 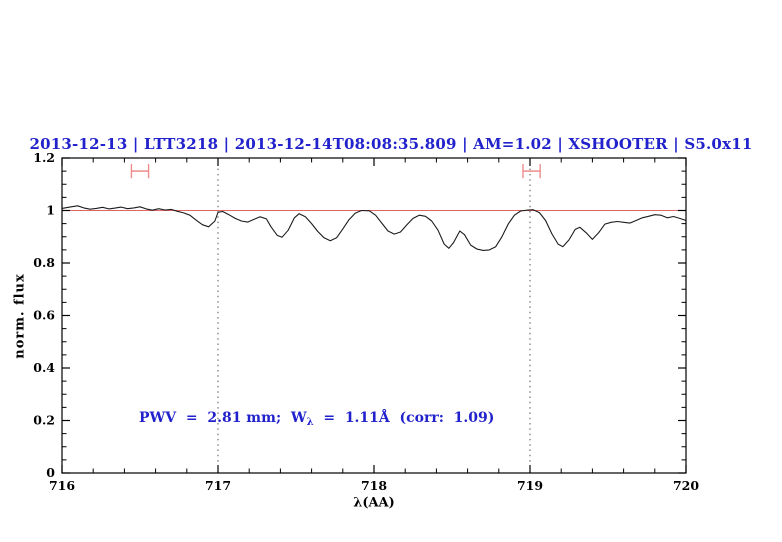 What do you see at coordinates (310, 422) in the screenshot?
I see `annotation-subscript: λ` at bounding box center [310, 422].